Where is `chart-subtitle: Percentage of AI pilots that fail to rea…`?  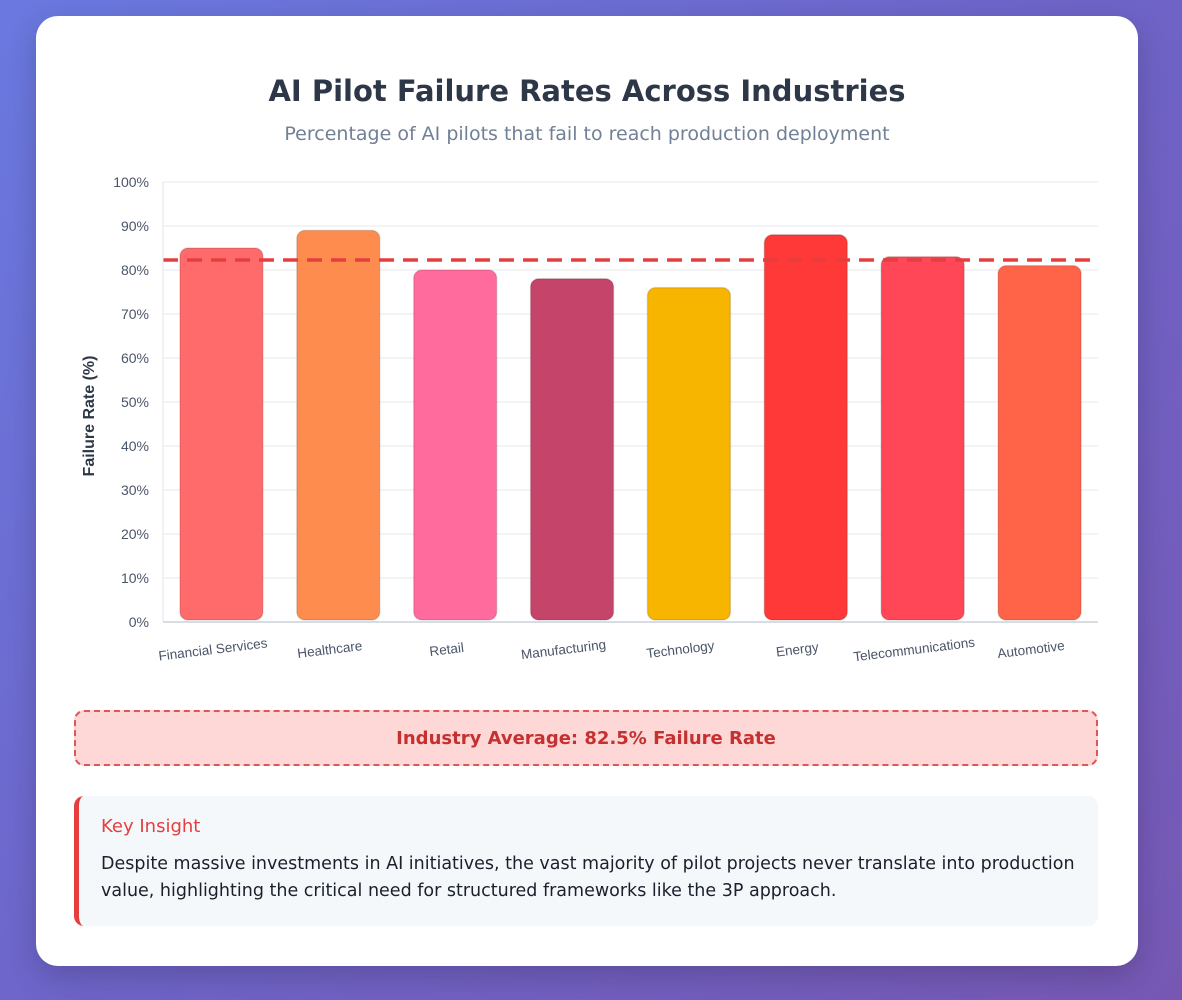 chart-subtitle: Percentage of AI pilots that fail to rea… is located at coordinates (587, 134).